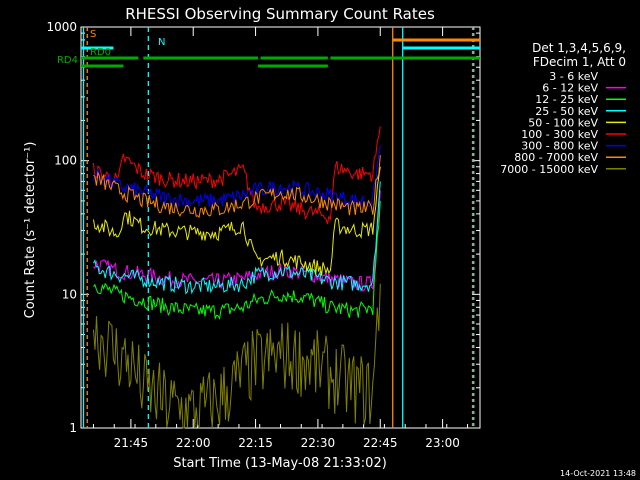 The height and width of the screenshot is (480, 640). What do you see at coordinates (161, 42) in the screenshot?
I see `flag-label-n: N` at bounding box center [161, 42].